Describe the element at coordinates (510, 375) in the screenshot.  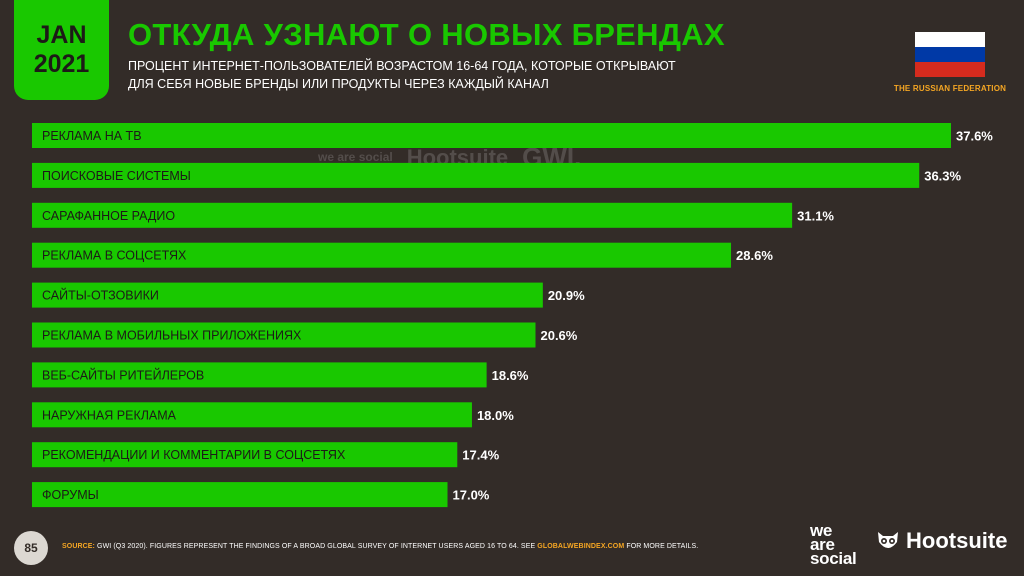
I see `value-label: 18.6%` at that location.